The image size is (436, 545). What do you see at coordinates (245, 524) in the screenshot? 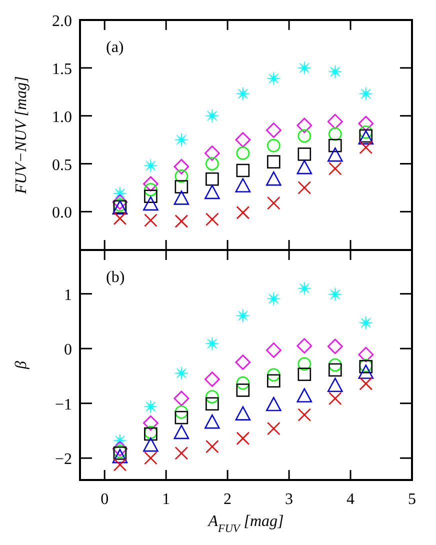
I see `x-axis-title: A$_{FUV}$ [mag]` at bounding box center [245, 524].